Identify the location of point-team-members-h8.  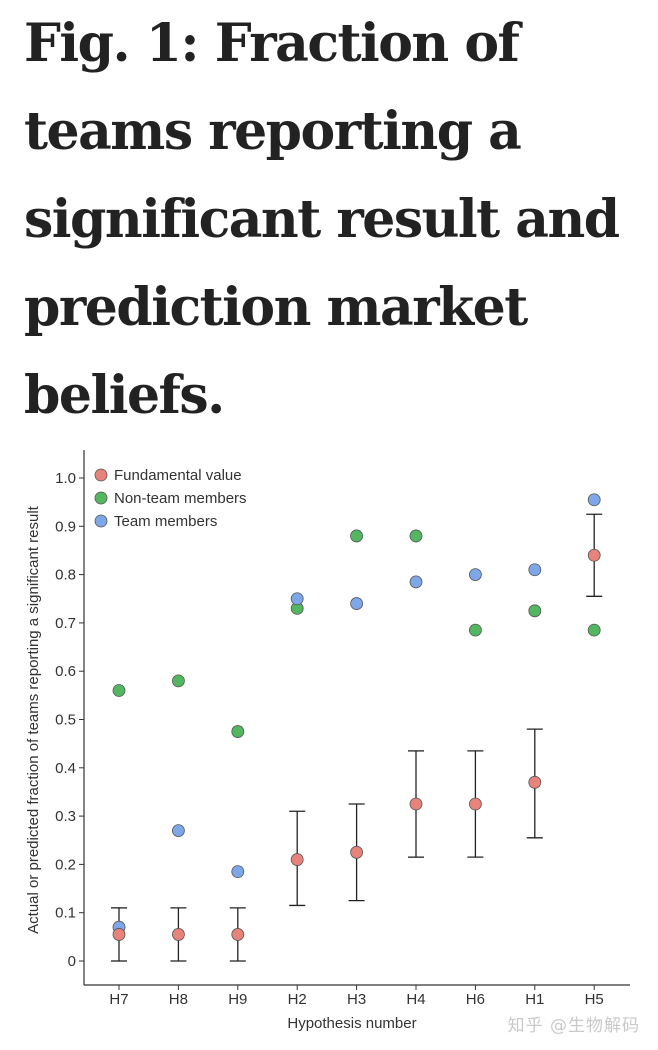
(178, 830).